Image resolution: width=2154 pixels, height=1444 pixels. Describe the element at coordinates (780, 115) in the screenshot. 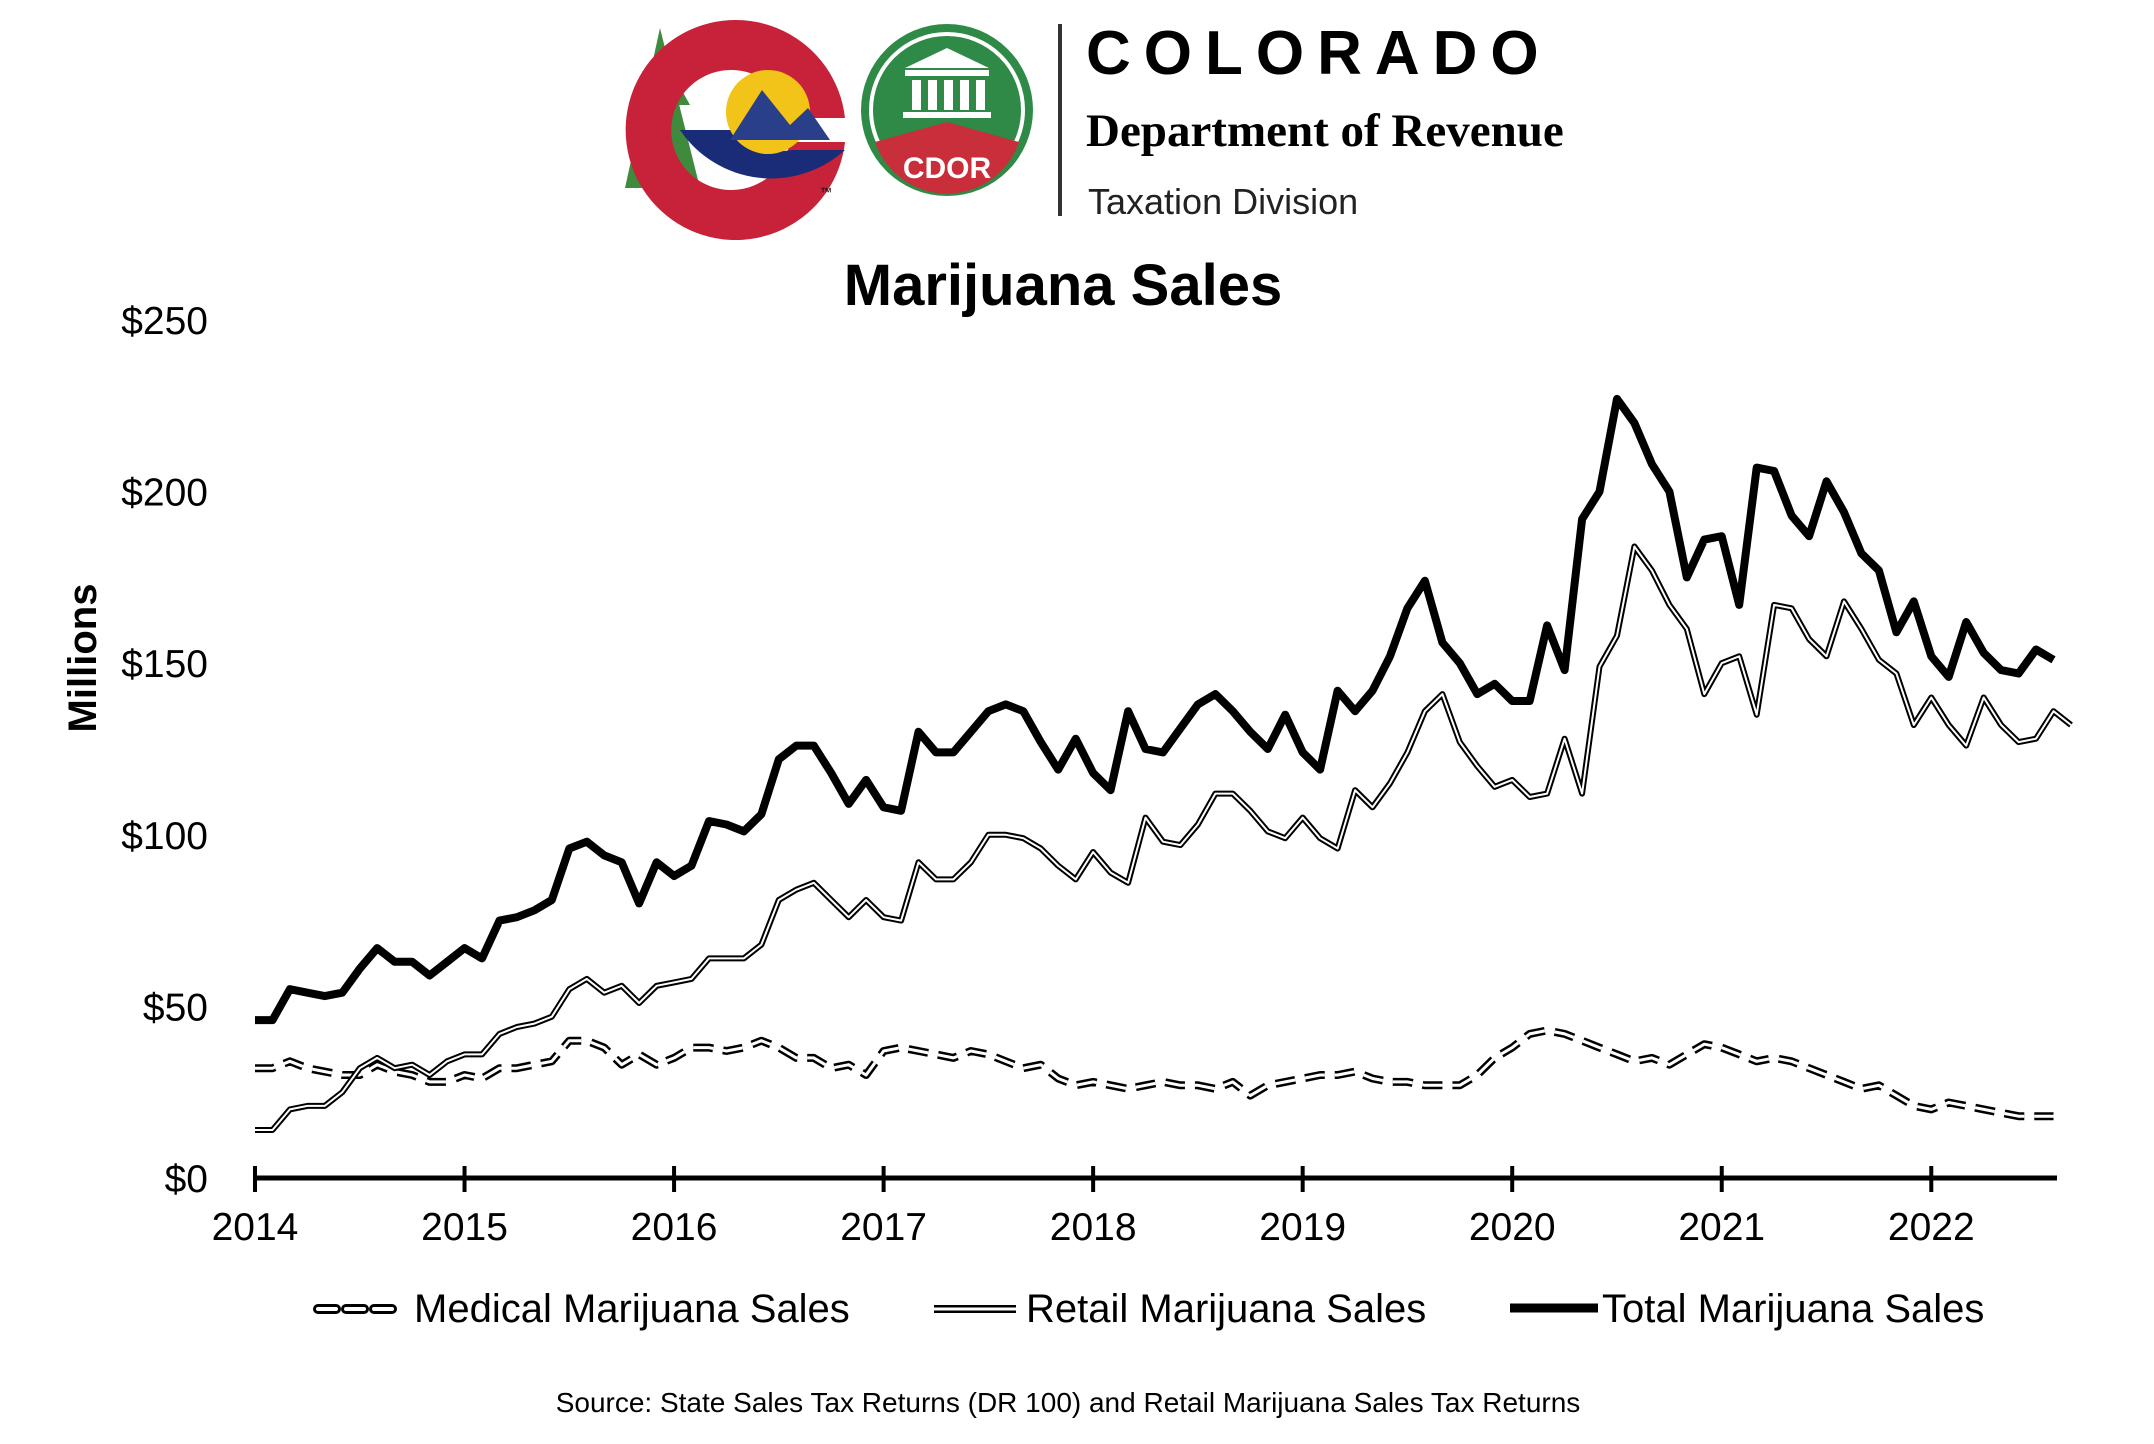

I see `mountain-shape` at that location.